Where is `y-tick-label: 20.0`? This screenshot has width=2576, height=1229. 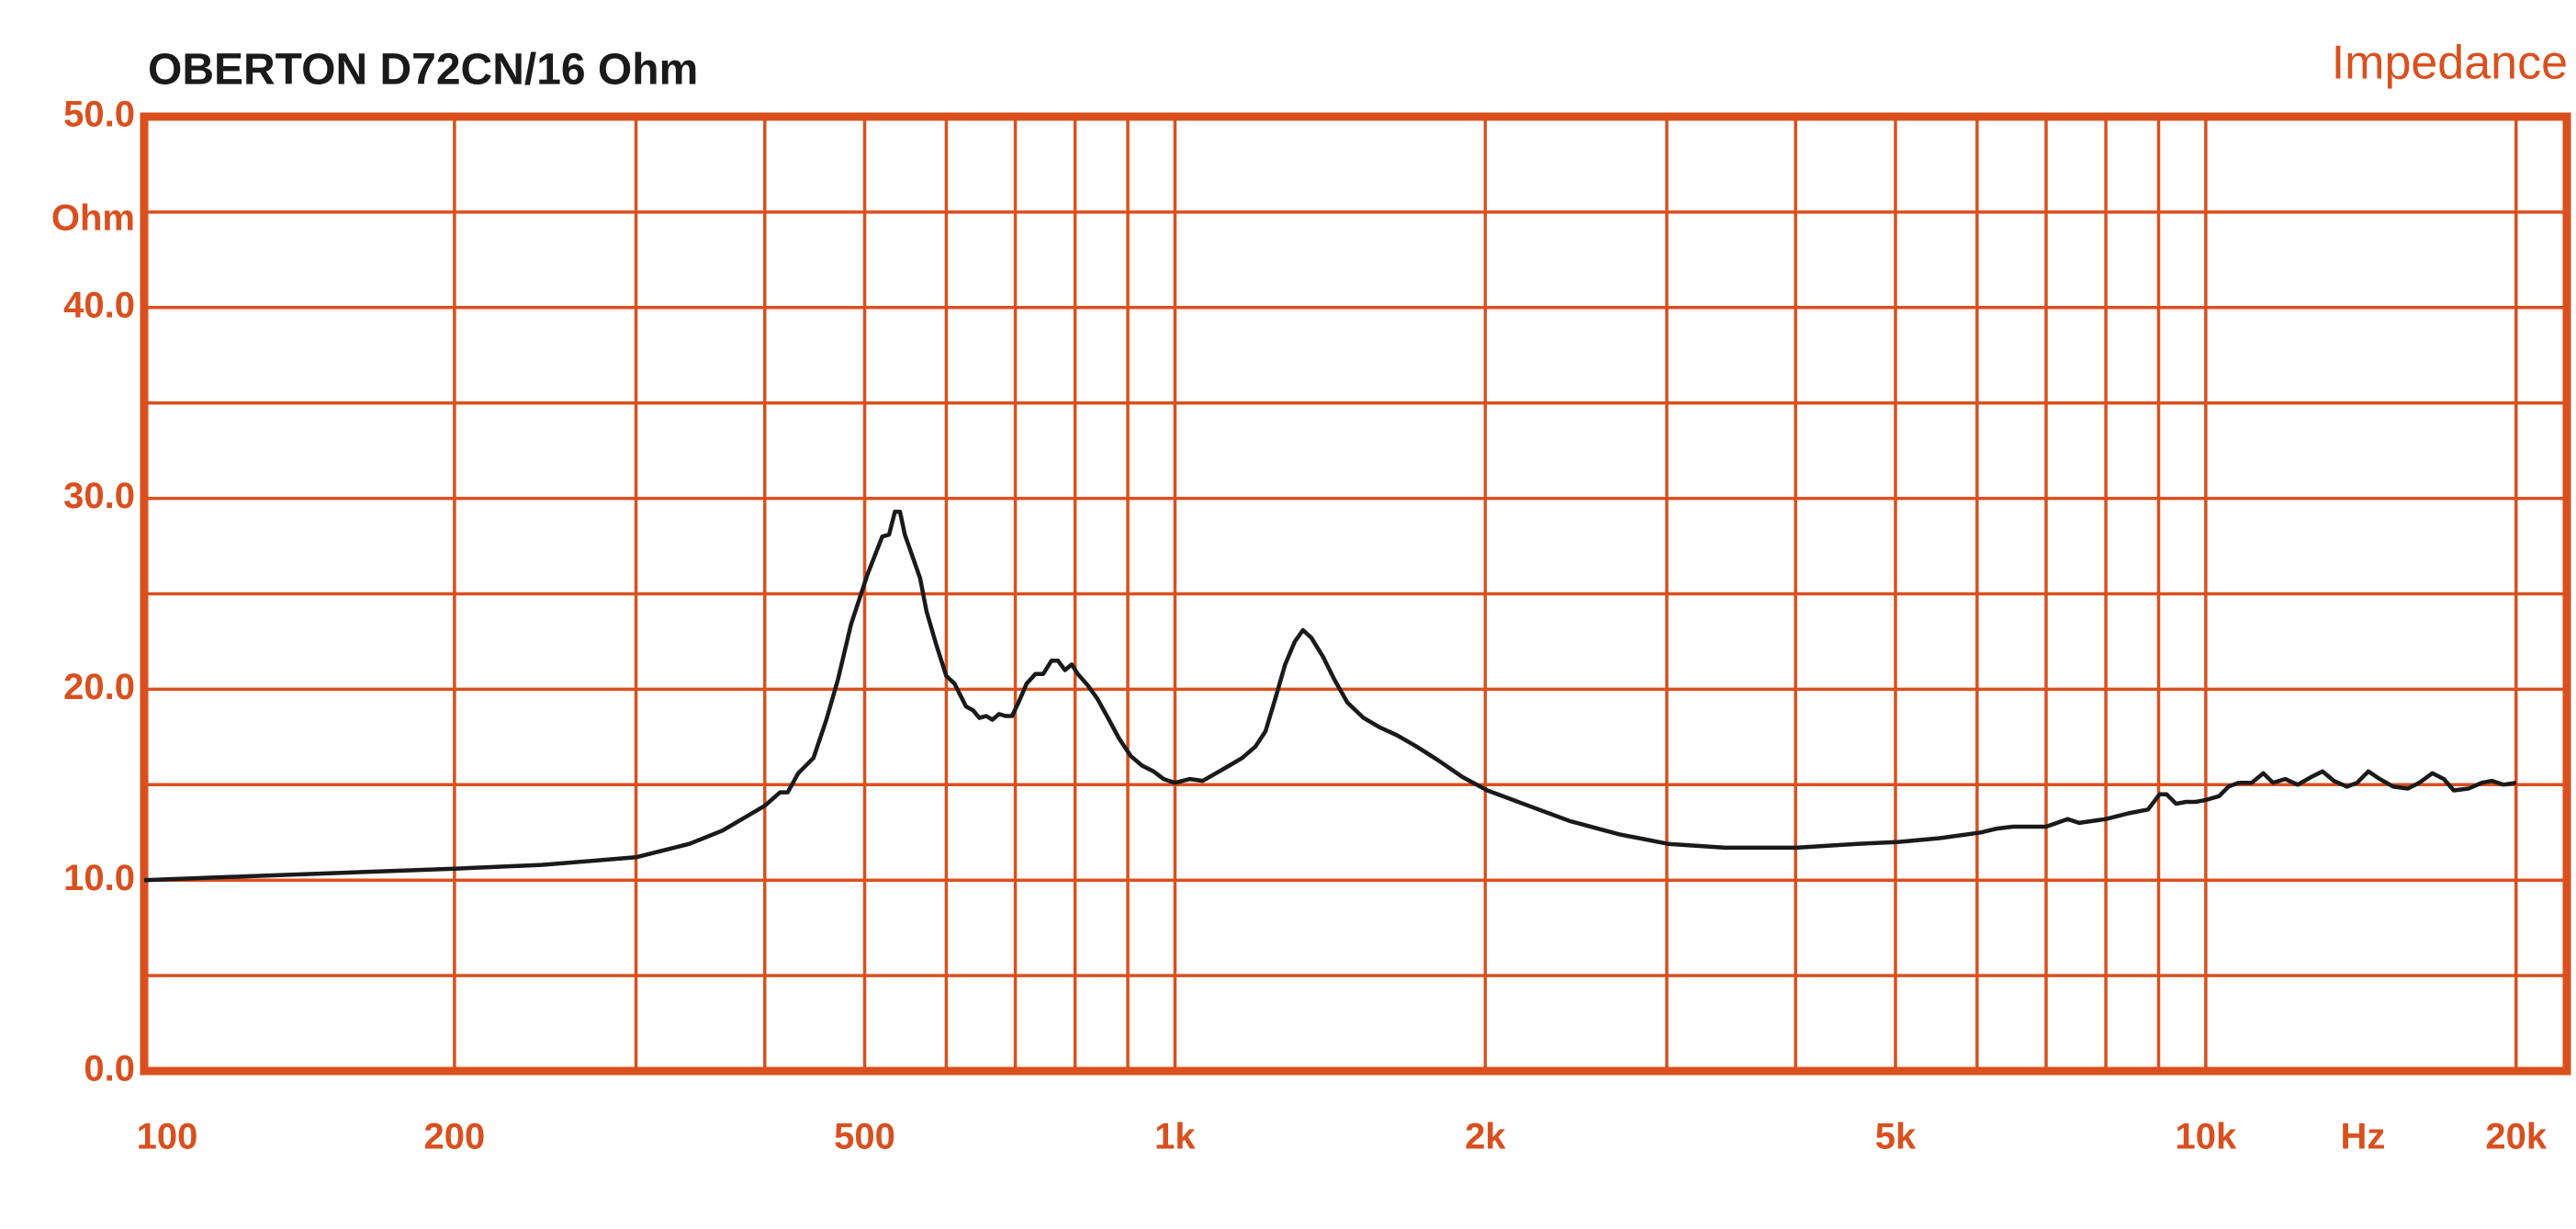
y-tick-label: 20.0 is located at coordinates (99, 687).